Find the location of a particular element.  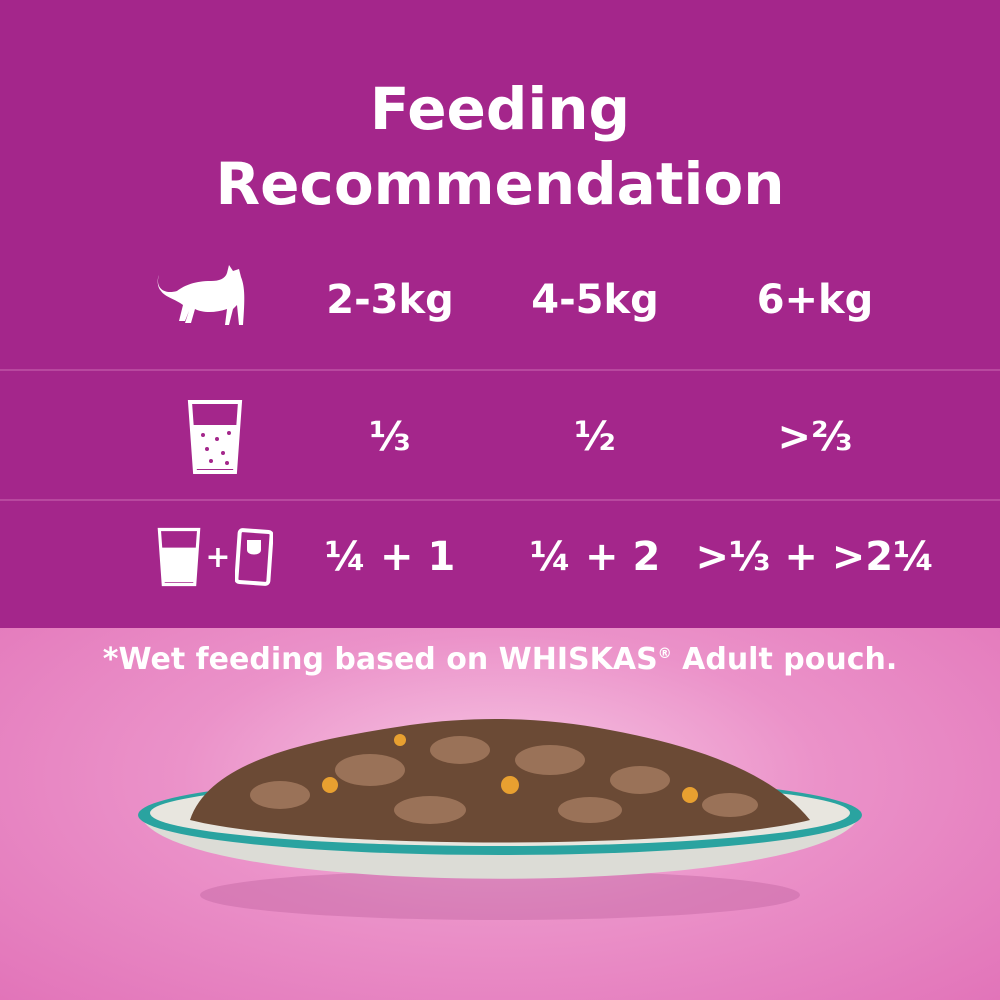

plus-sign: + is located at coordinates (218, 557).